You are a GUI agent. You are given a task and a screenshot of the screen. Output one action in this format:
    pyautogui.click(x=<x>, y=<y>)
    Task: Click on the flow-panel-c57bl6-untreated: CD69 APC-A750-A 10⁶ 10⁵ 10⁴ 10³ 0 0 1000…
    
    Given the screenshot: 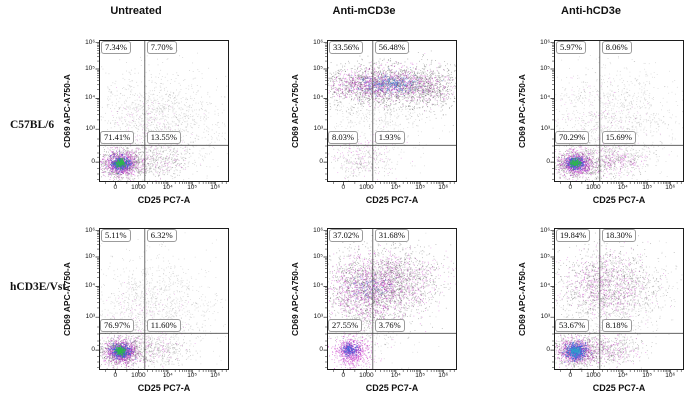 What is the action you would take?
    pyautogui.click(x=148, y=120)
    